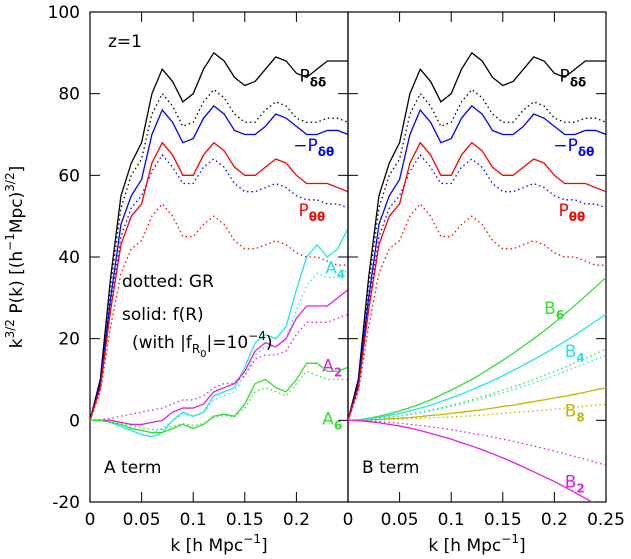  What do you see at coordinates (580, 417) in the screenshot?
I see `series-label-sub: 8` at bounding box center [580, 417].